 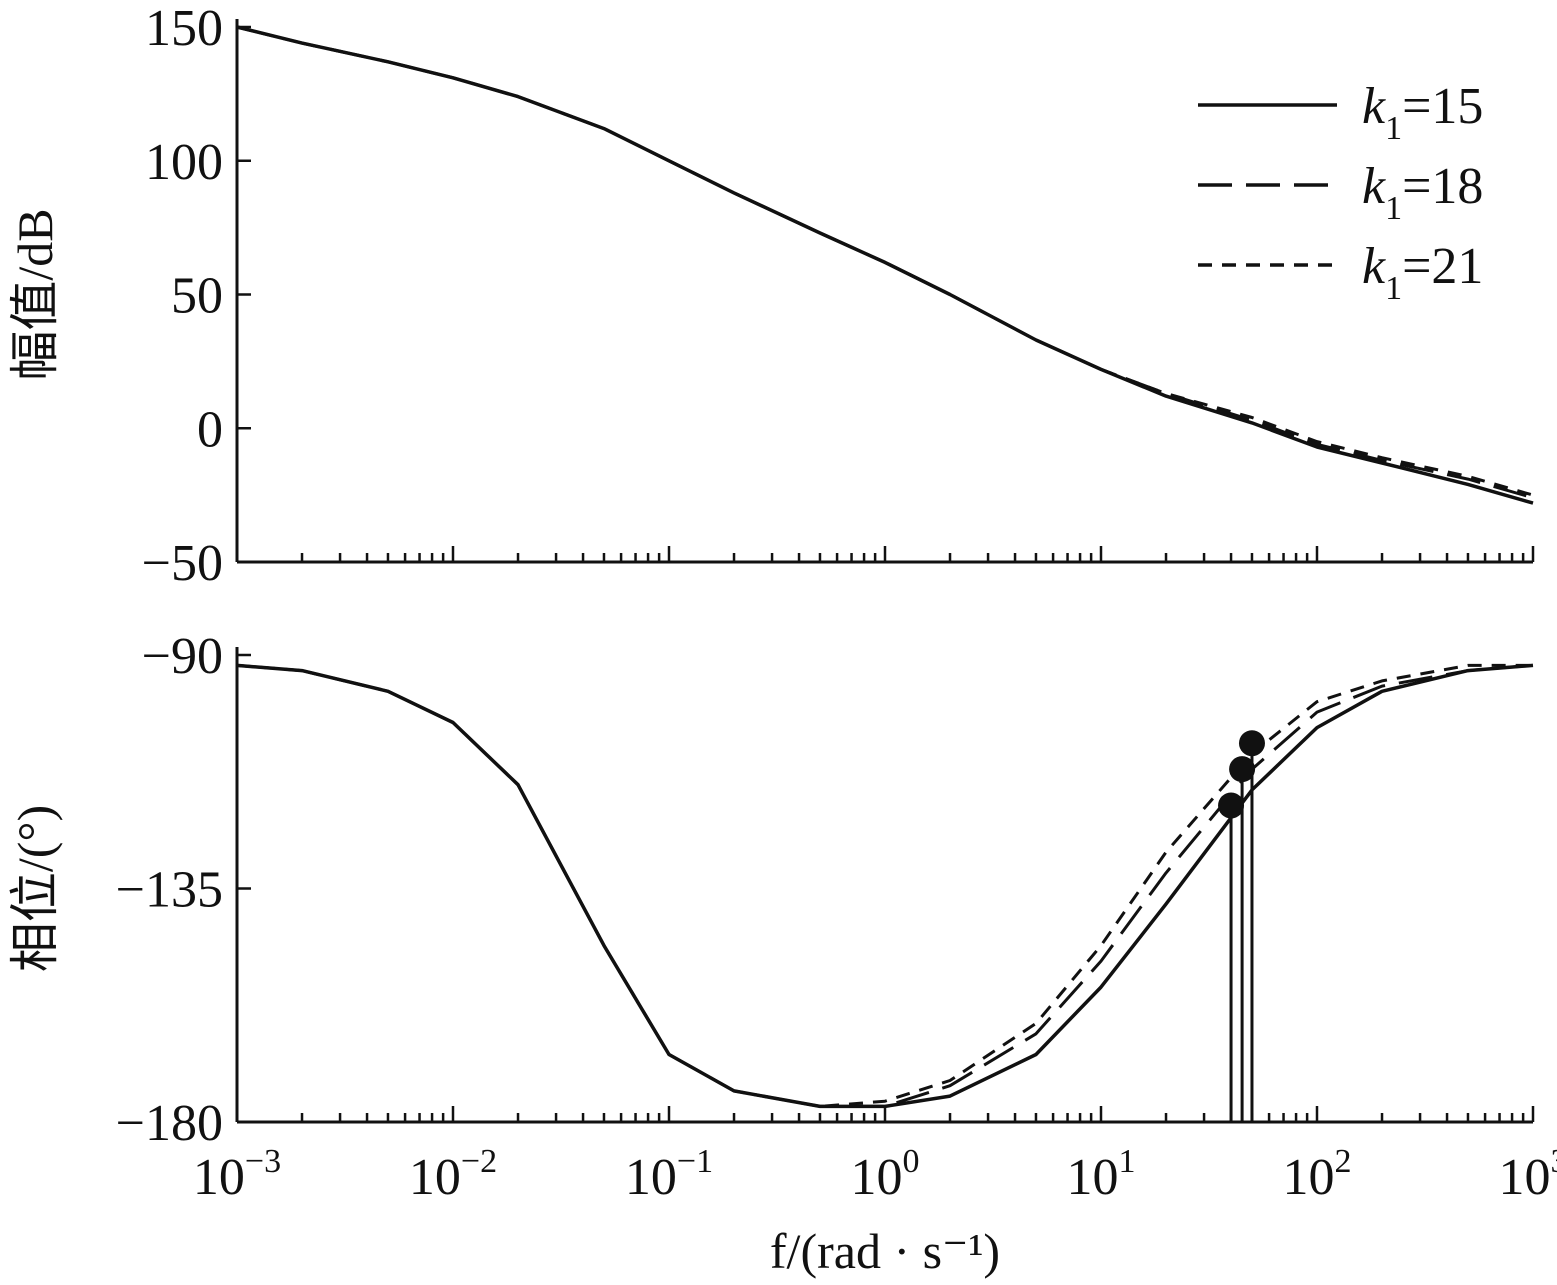 I want to click on phase-y-tick-label: −90, so click(x=182, y=656).